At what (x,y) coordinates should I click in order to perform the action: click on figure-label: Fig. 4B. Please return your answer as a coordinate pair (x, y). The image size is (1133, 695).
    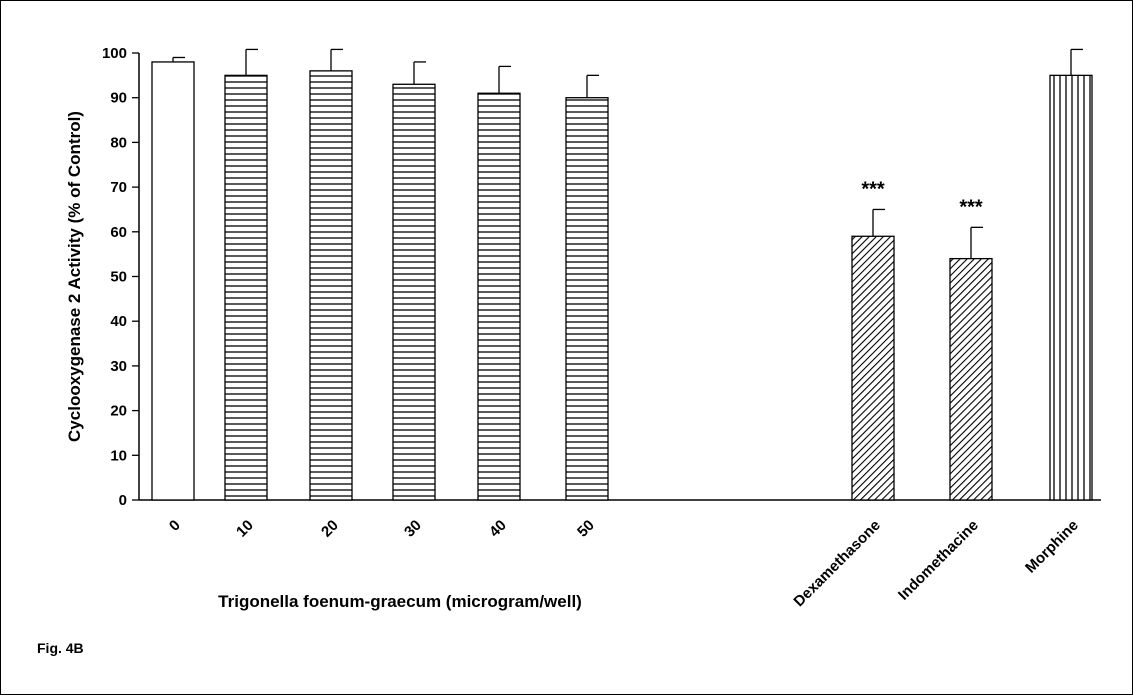
    Looking at the image, I should click on (60, 648).